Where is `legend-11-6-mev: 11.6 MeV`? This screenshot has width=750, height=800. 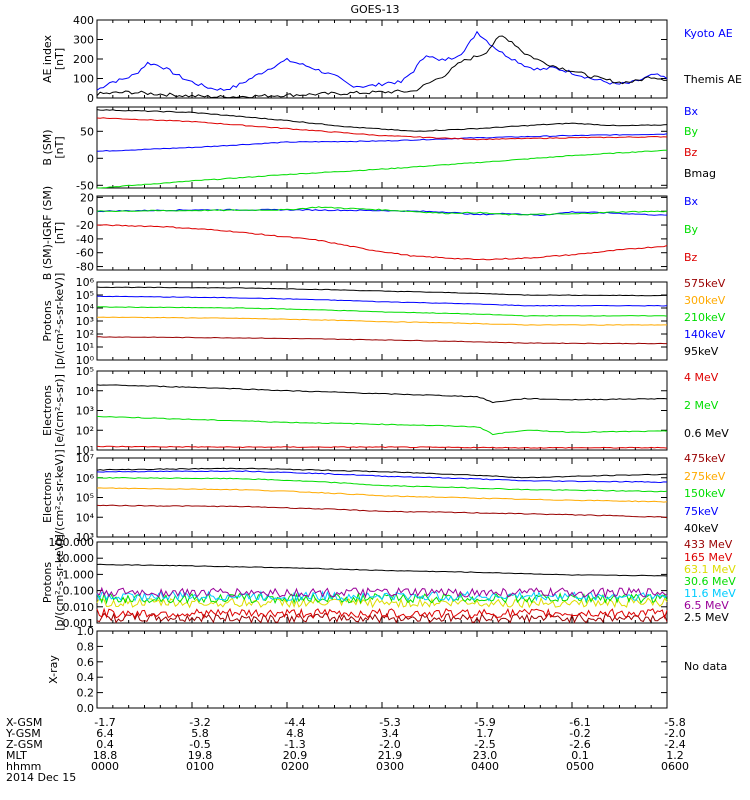 legend-11-6-mev: 11.6 MeV is located at coordinates (710, 593).